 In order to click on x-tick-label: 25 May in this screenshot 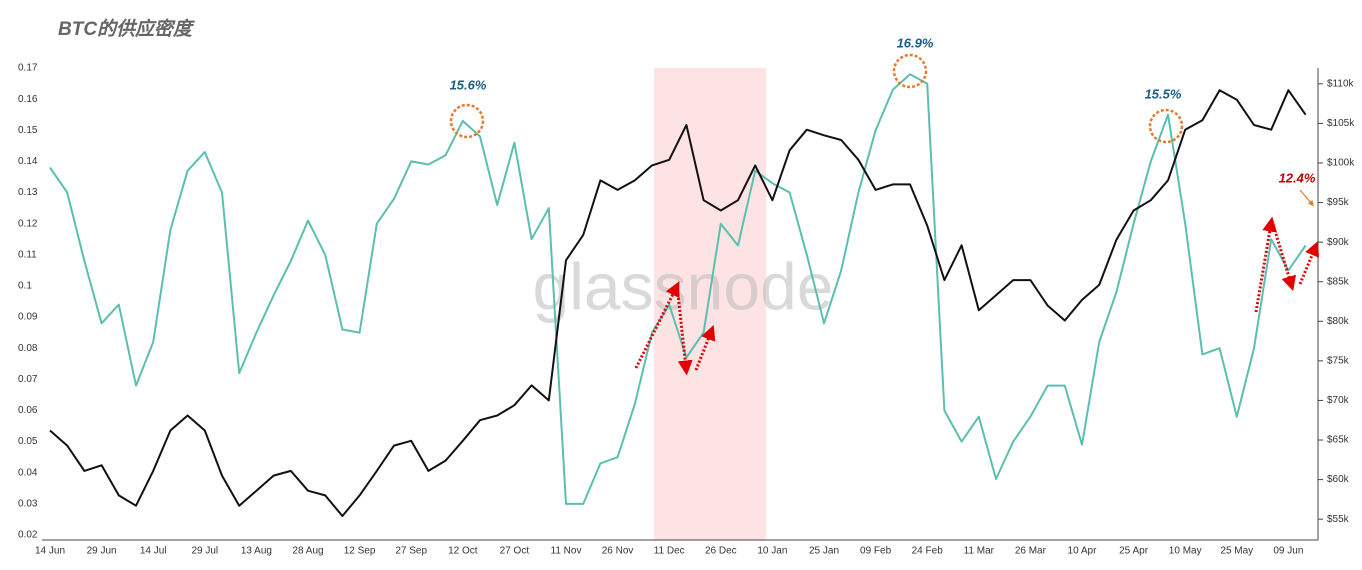, I will do `click(1236, 551)`.